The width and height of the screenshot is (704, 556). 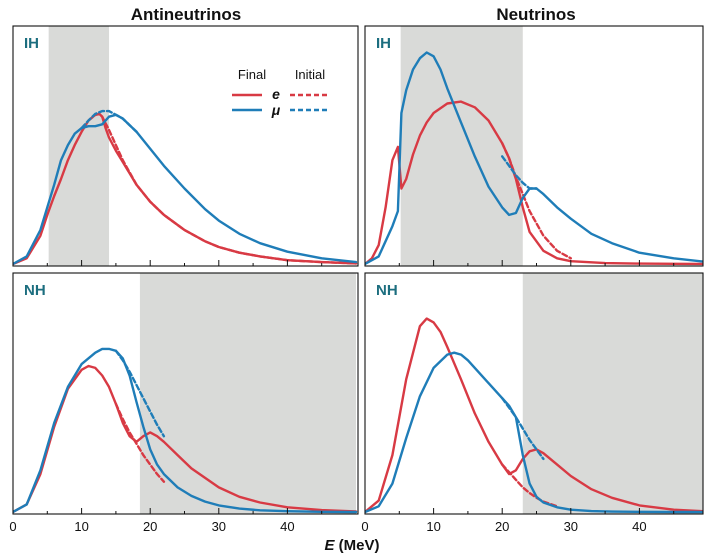 I want to click on x-axis-variable: E, so click(x=329, y=545).